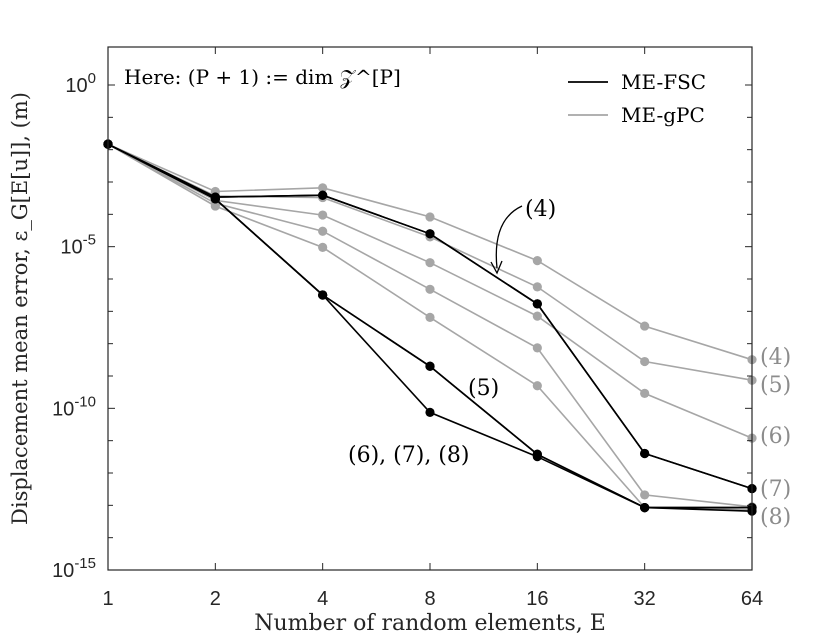  What do you see at coordinates (85, 401) in the screenshot?
I see `y-tick-label-exponent: -10` at bounding box center [85, 401].